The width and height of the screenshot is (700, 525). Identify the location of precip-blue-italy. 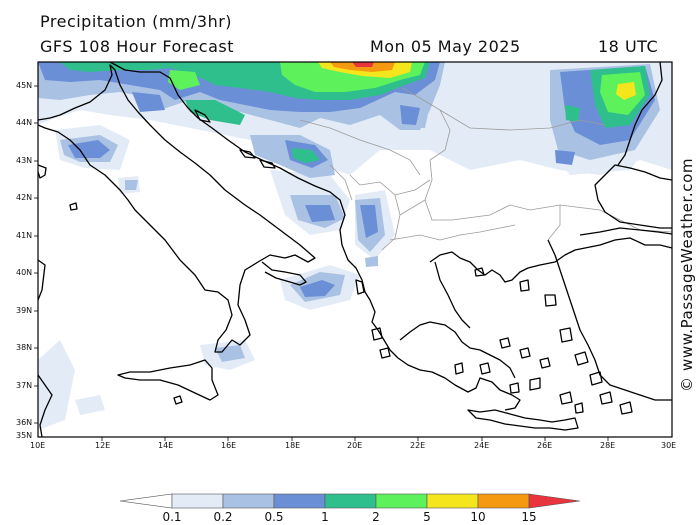
(89, 149).